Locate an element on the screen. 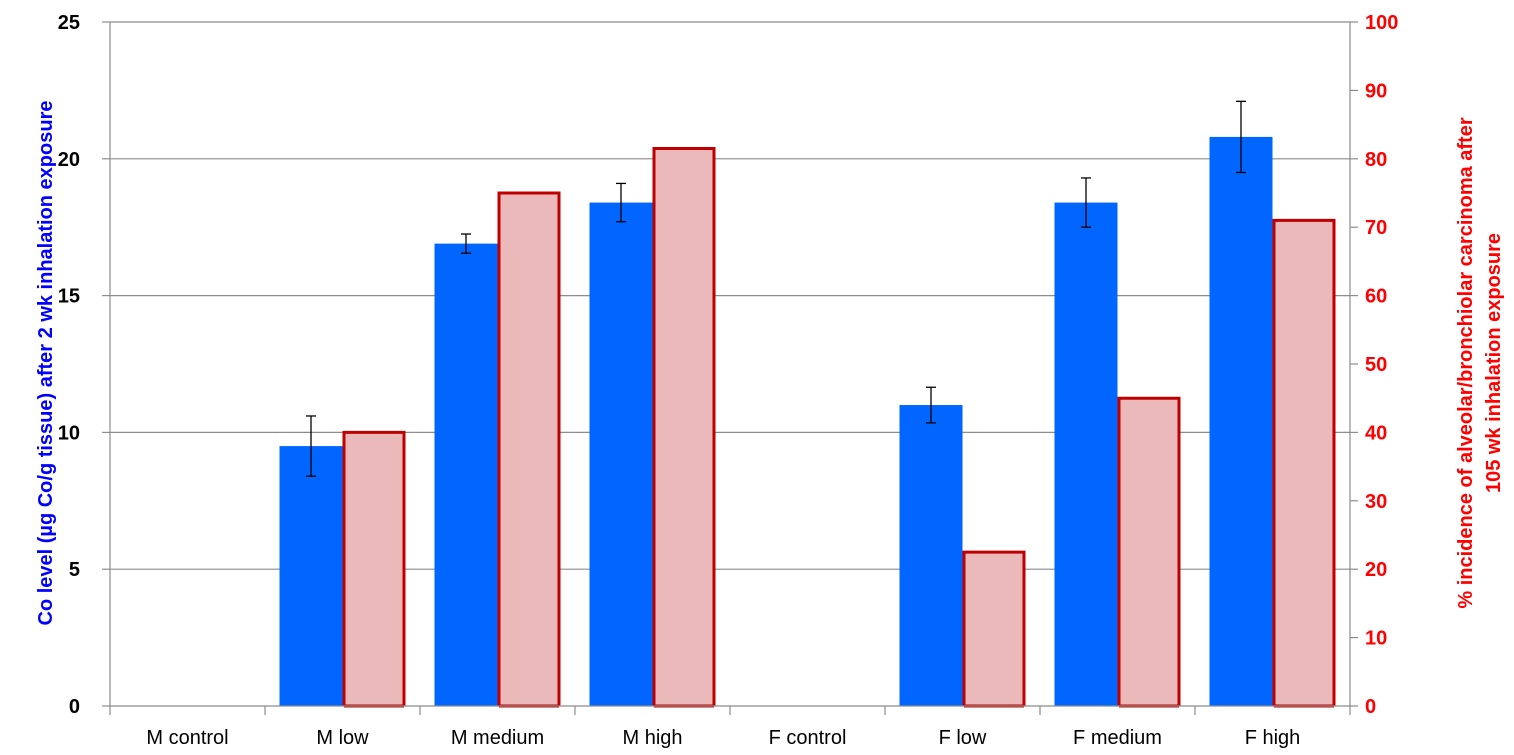  category-label: M medium is located at coordinates (497, 738).